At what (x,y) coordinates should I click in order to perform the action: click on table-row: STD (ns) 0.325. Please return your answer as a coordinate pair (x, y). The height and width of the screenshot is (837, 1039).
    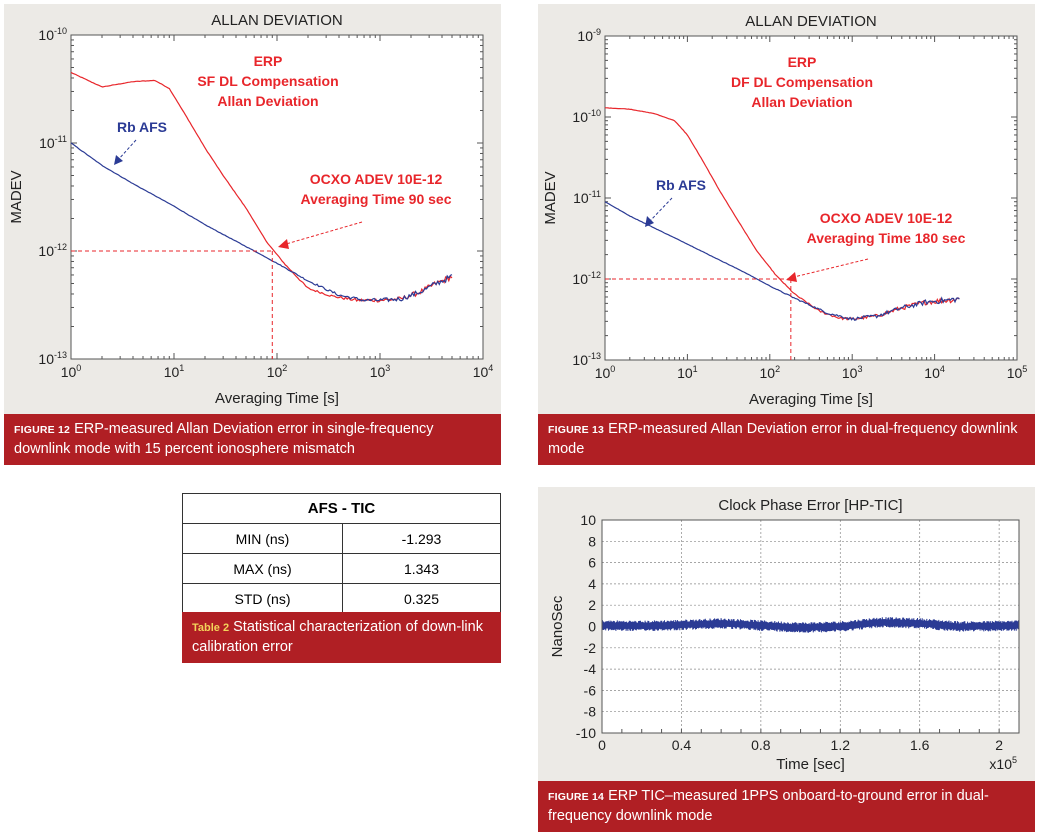
    Looking at the image, I should click on (341, 598).